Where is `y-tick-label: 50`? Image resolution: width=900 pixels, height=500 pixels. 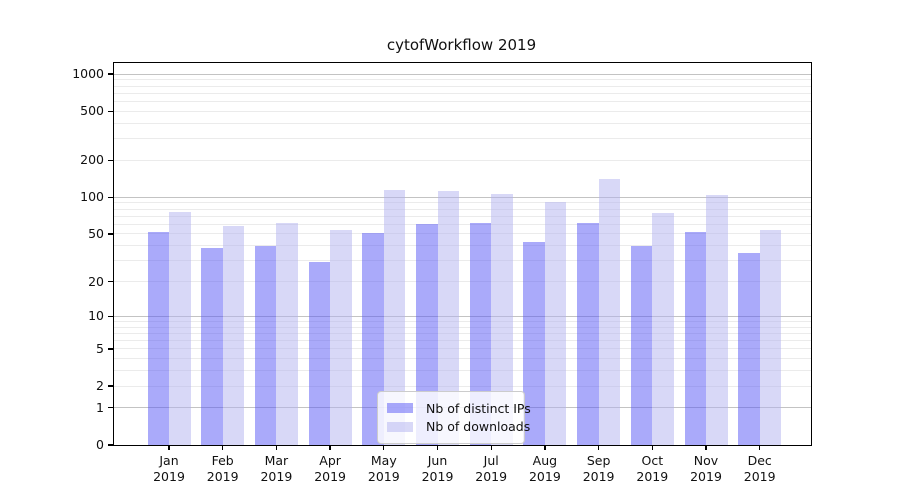 y-tick-label: 50 is located at coordinates (96, 233).